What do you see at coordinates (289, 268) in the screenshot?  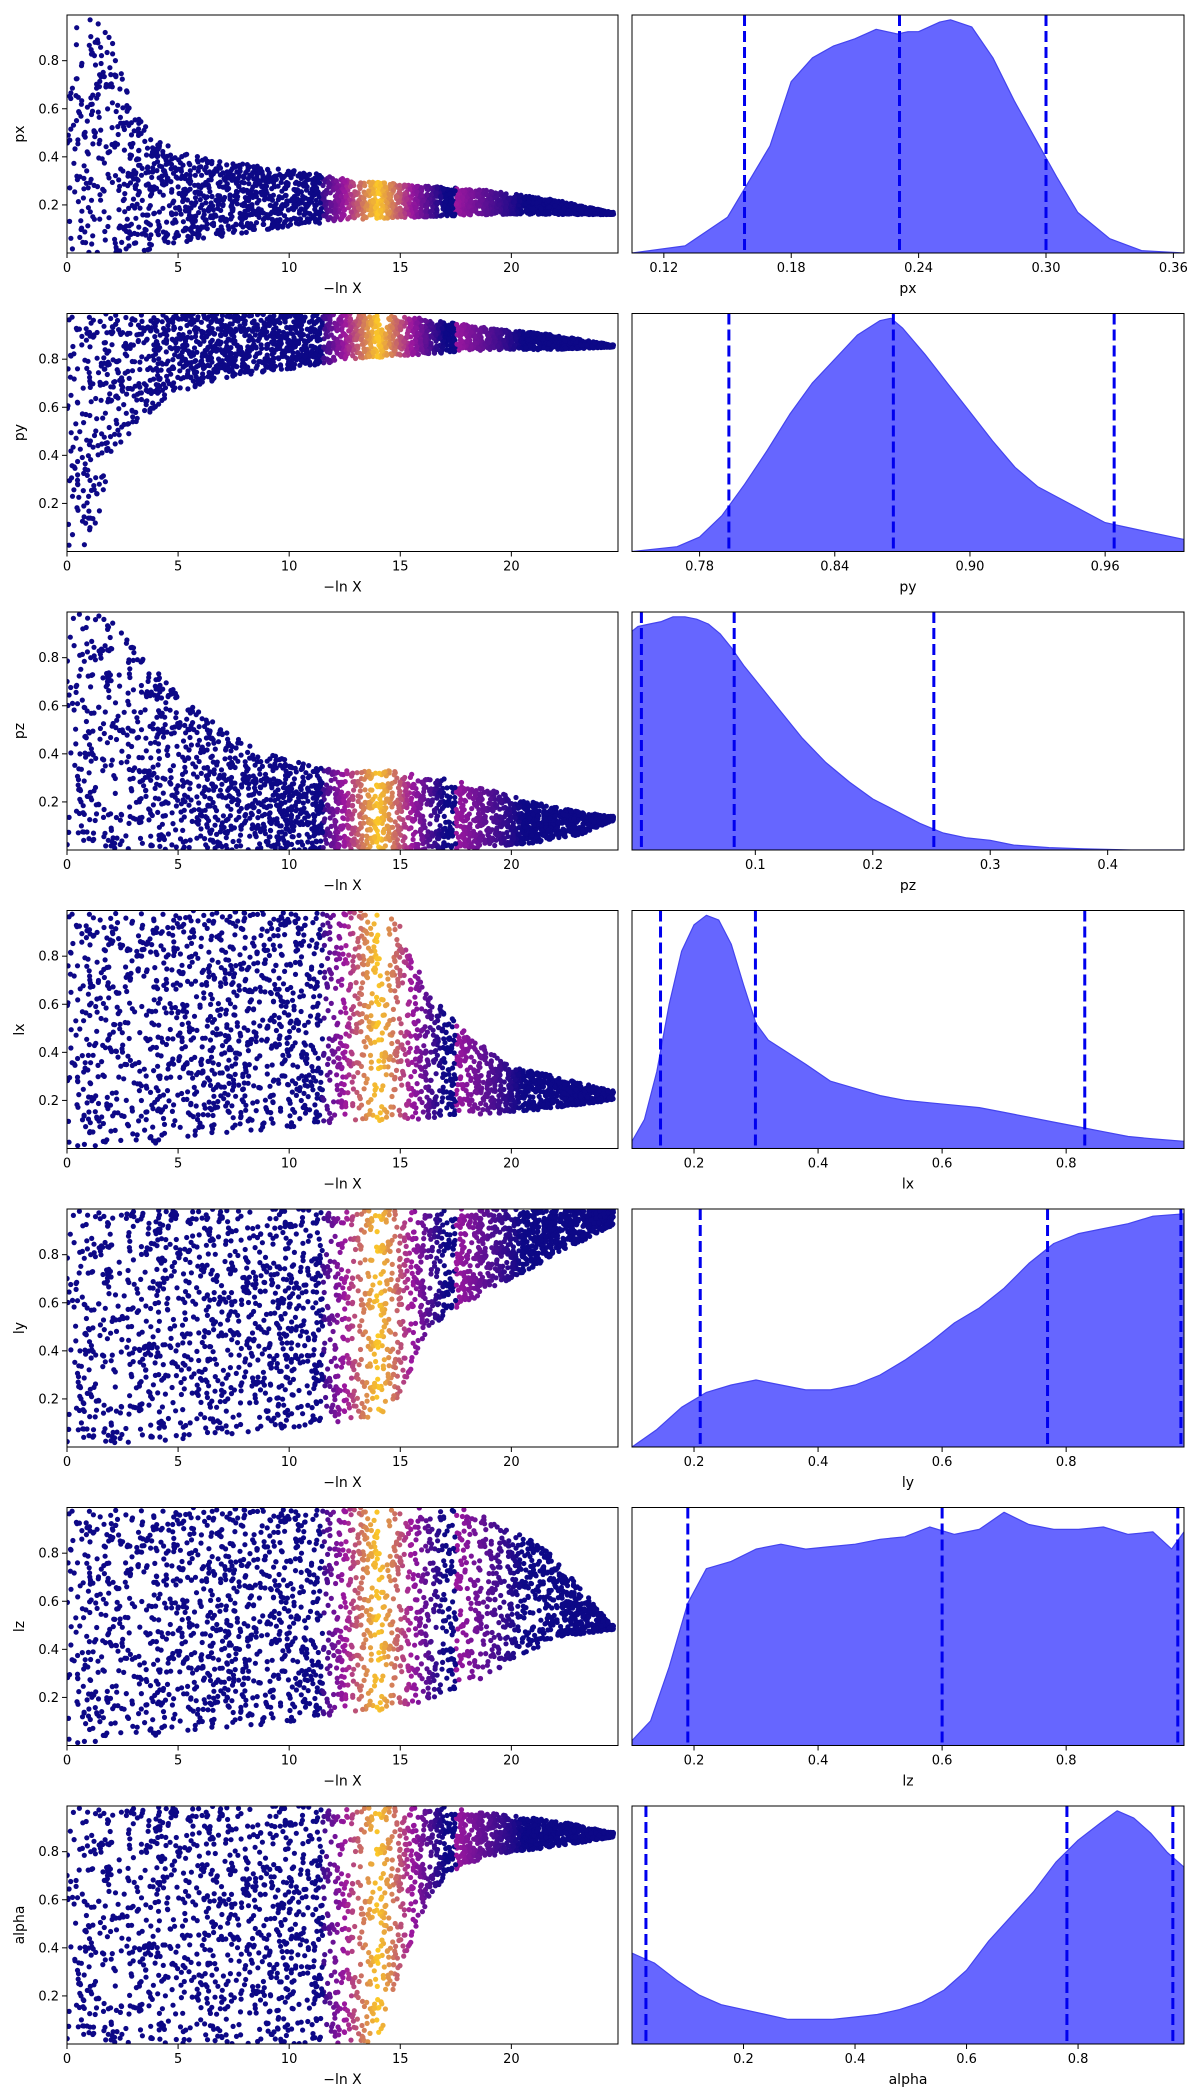 I see `x-tick-label: 10` at bounding box center [289, 268].